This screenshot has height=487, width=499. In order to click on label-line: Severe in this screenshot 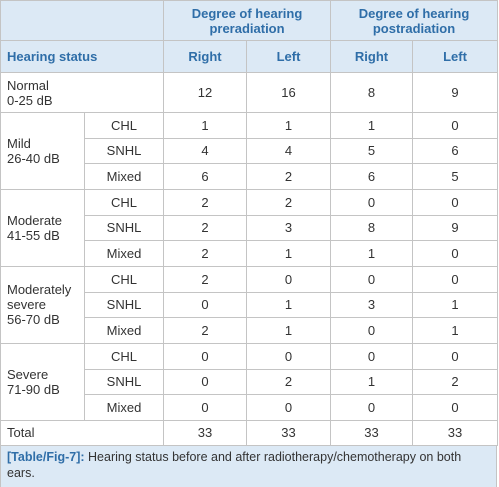, I will do `click(28, 374)`.